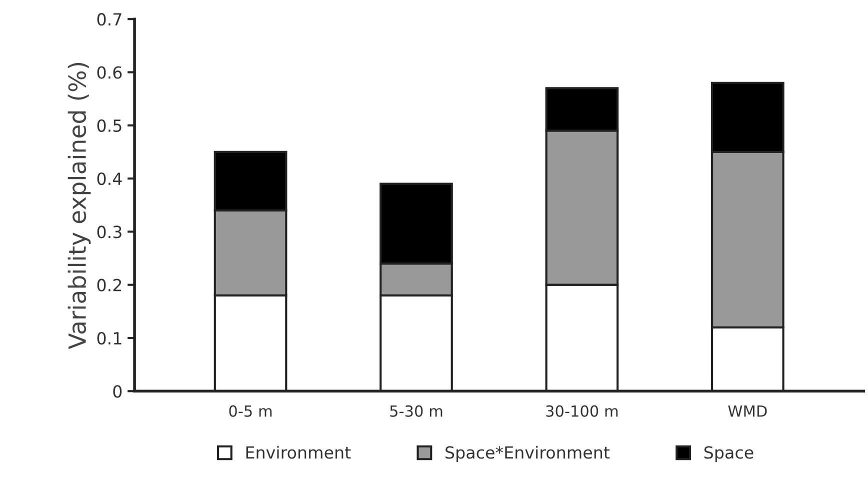 The height and width of the screenshot is (477, 868). What do you see at coordinates (109, 338) in the screenshot?
I see `y-tick-label: 0.1` at bounding box center [109, 338].